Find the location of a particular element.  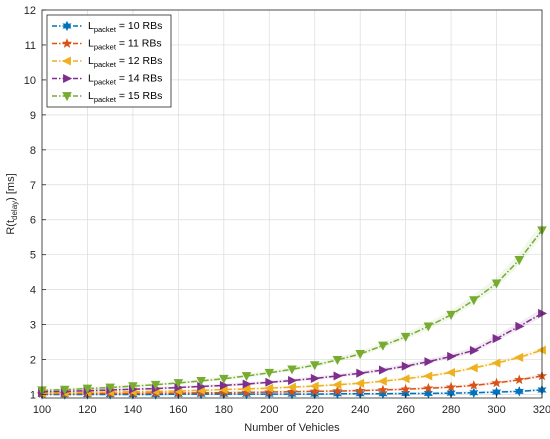

legend-entry-end: = 12 RBs is located at coordinates (139, 61).